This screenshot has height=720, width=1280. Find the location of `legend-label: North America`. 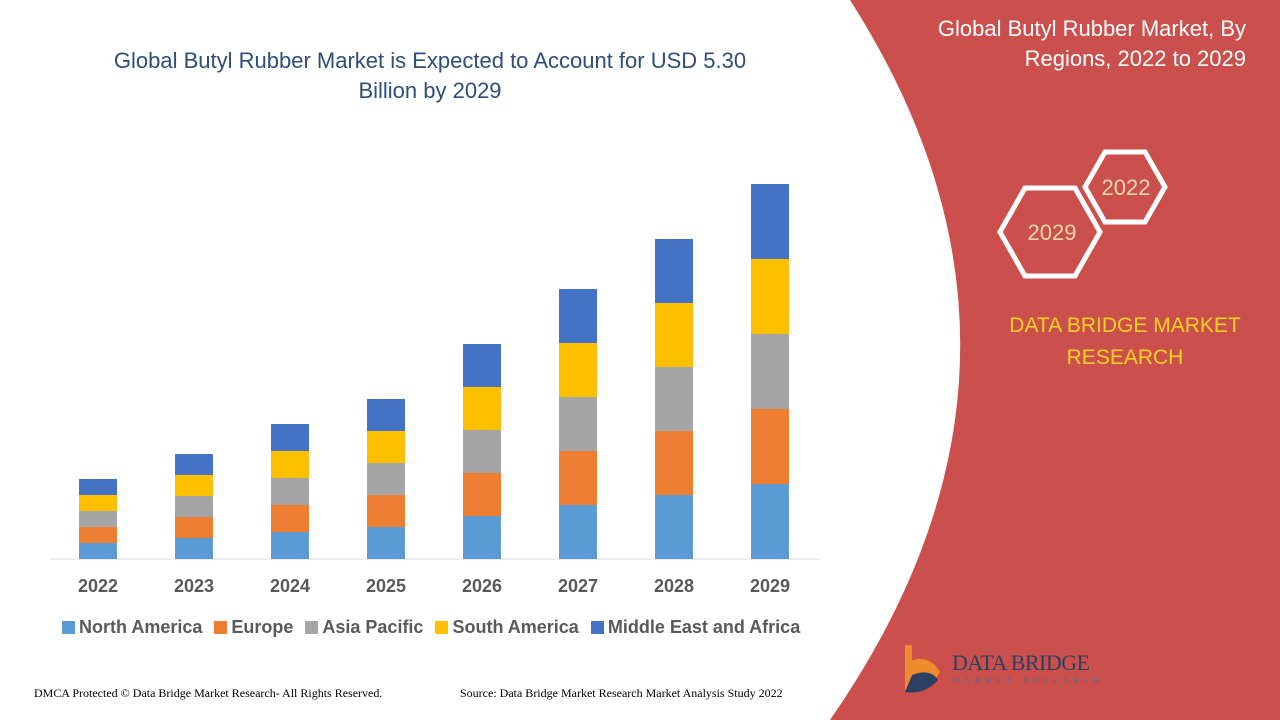

legend-label: North America is located at coordinates (141, 627).